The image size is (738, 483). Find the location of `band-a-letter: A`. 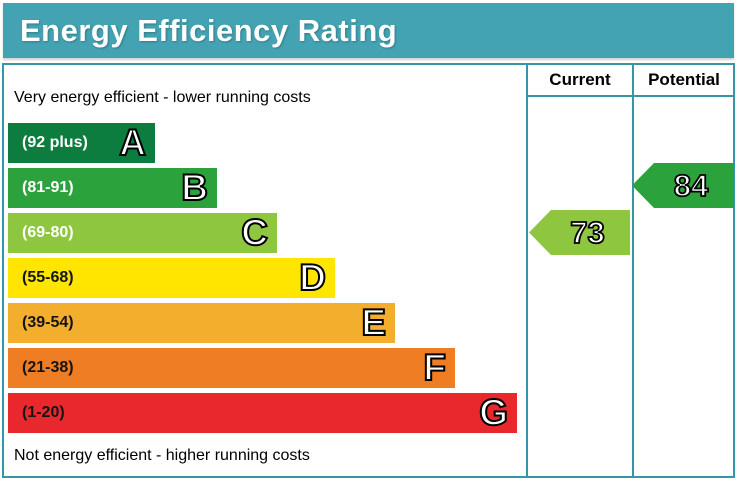

band-a-letter: A is located at coordinates (132, 142).